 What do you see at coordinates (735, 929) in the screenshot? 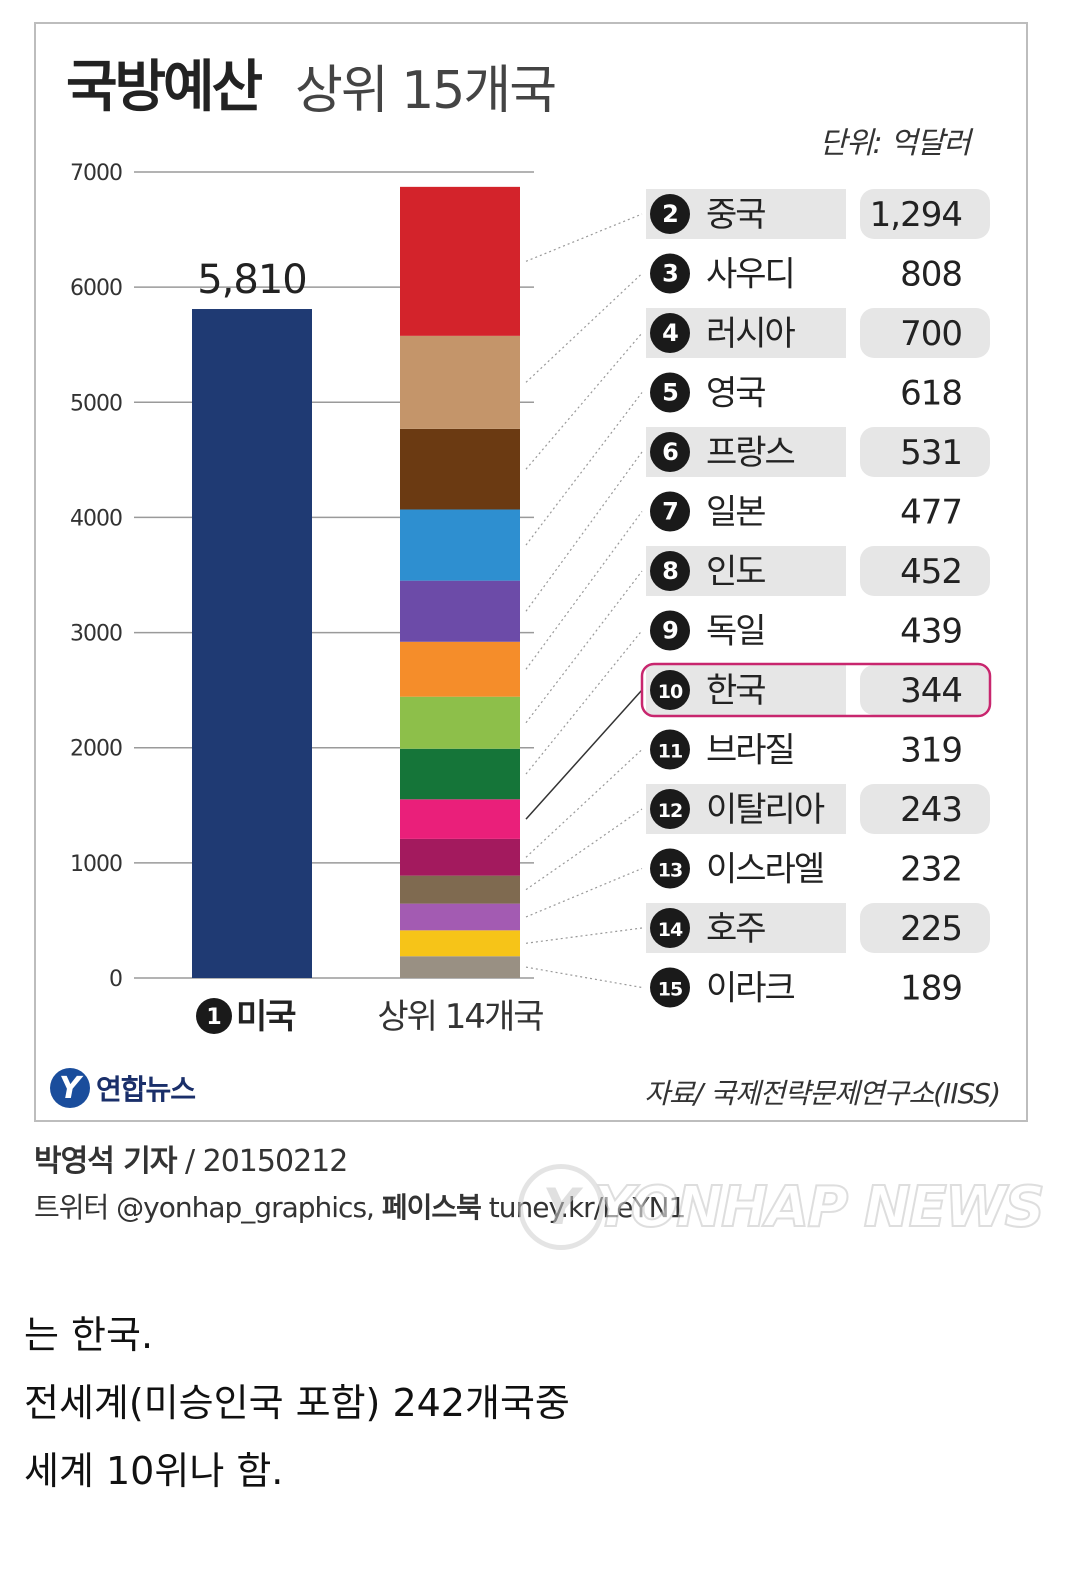
I see `country-name: 호주` at bounding box center [735, 929].